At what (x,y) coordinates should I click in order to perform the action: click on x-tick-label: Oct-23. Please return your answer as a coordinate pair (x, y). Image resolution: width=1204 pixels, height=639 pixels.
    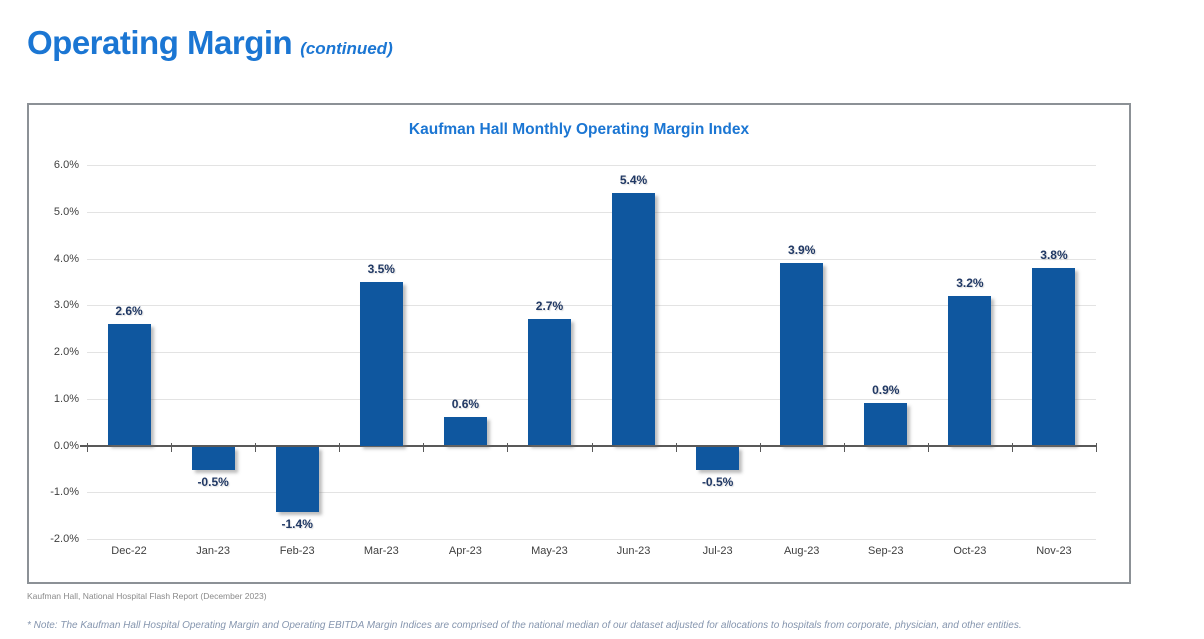
    Looking at the image, I should click on (970, 551).